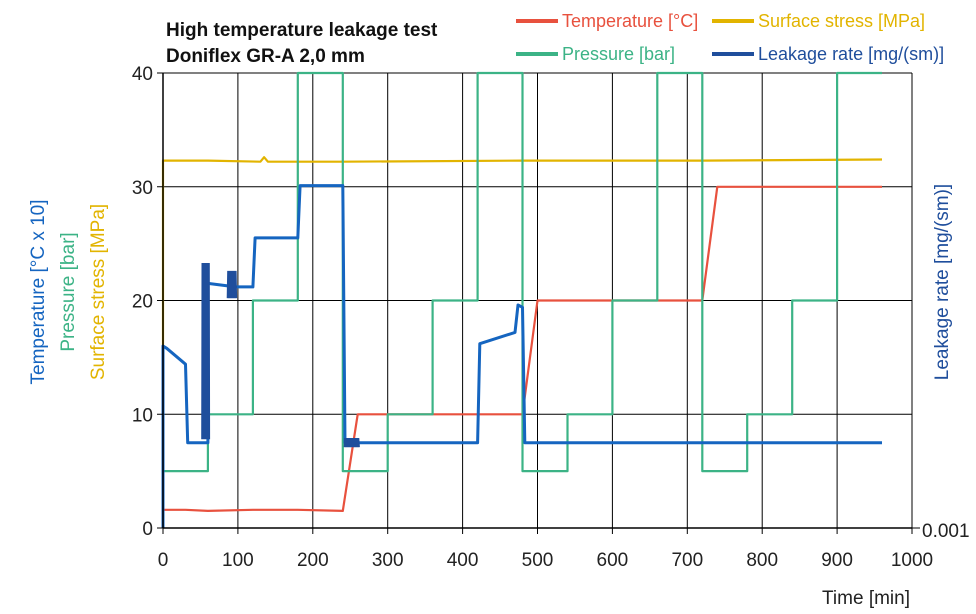  What do you see at coordinates (912, 560) in the screenshot?
I see `x-tick-label-10: 1000` at bounding box center [912, 560].